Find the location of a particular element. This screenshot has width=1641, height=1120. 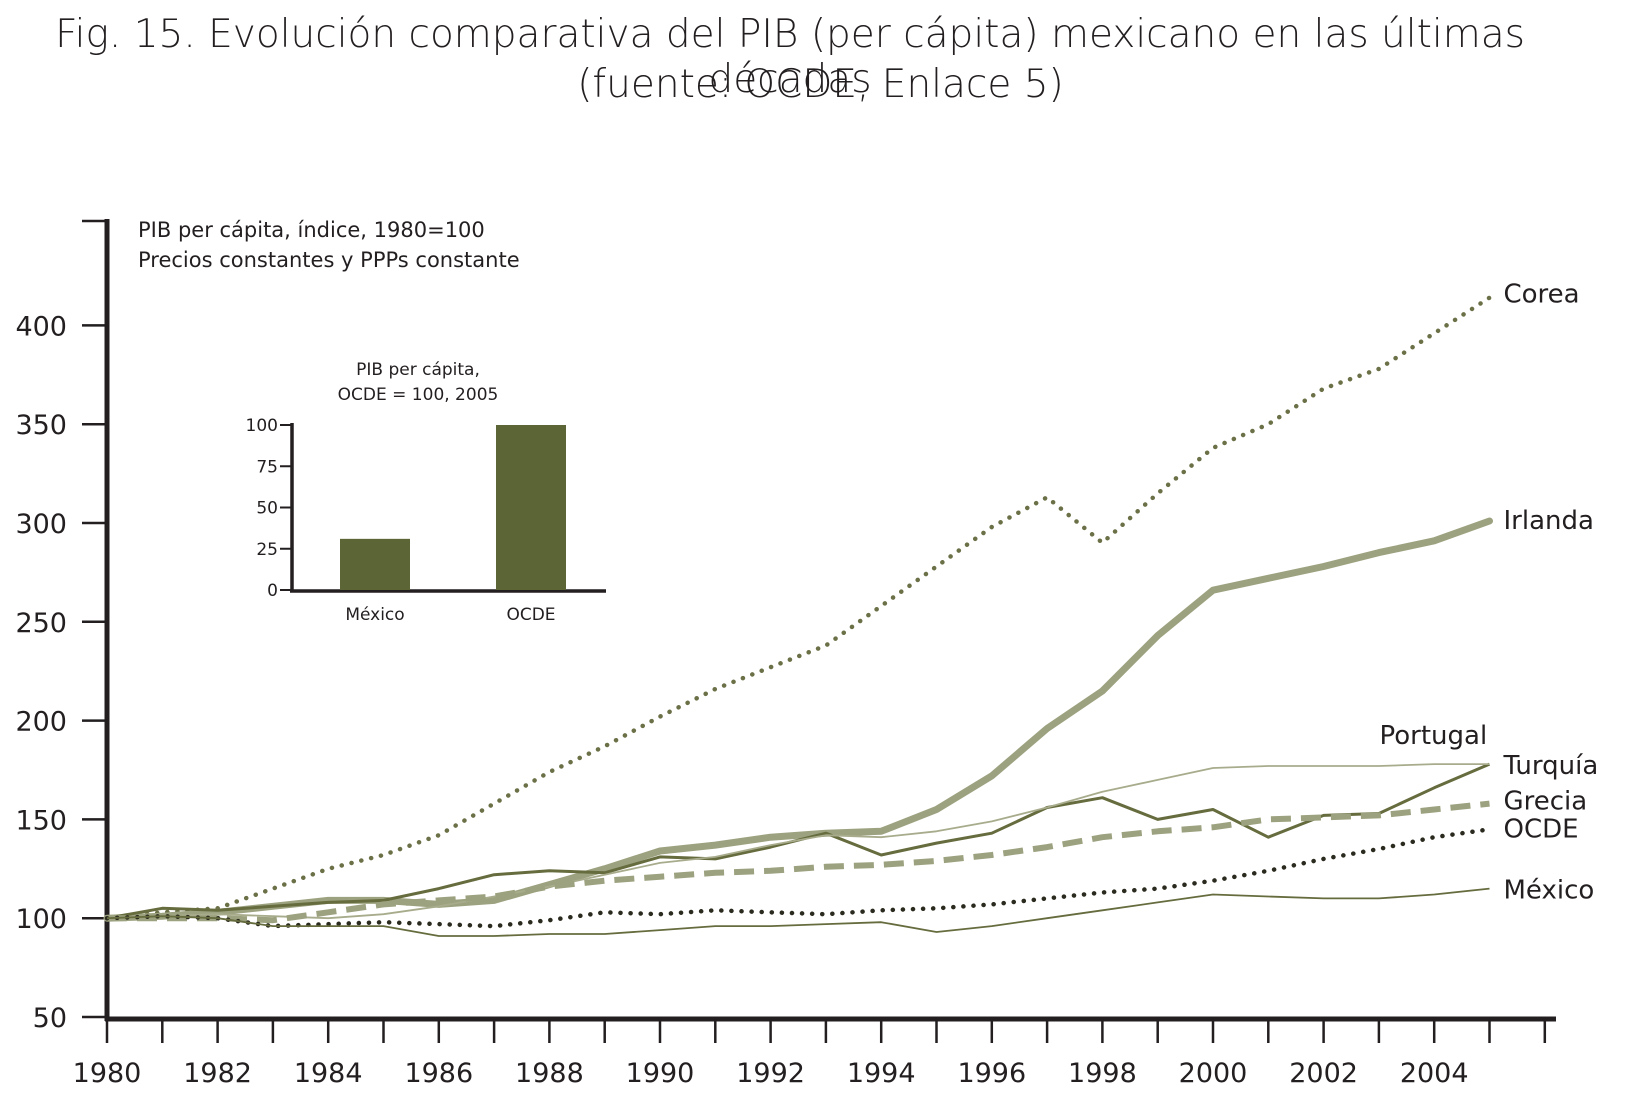

series-label-grecia: Grecia is located at coordinates (1546, 802).